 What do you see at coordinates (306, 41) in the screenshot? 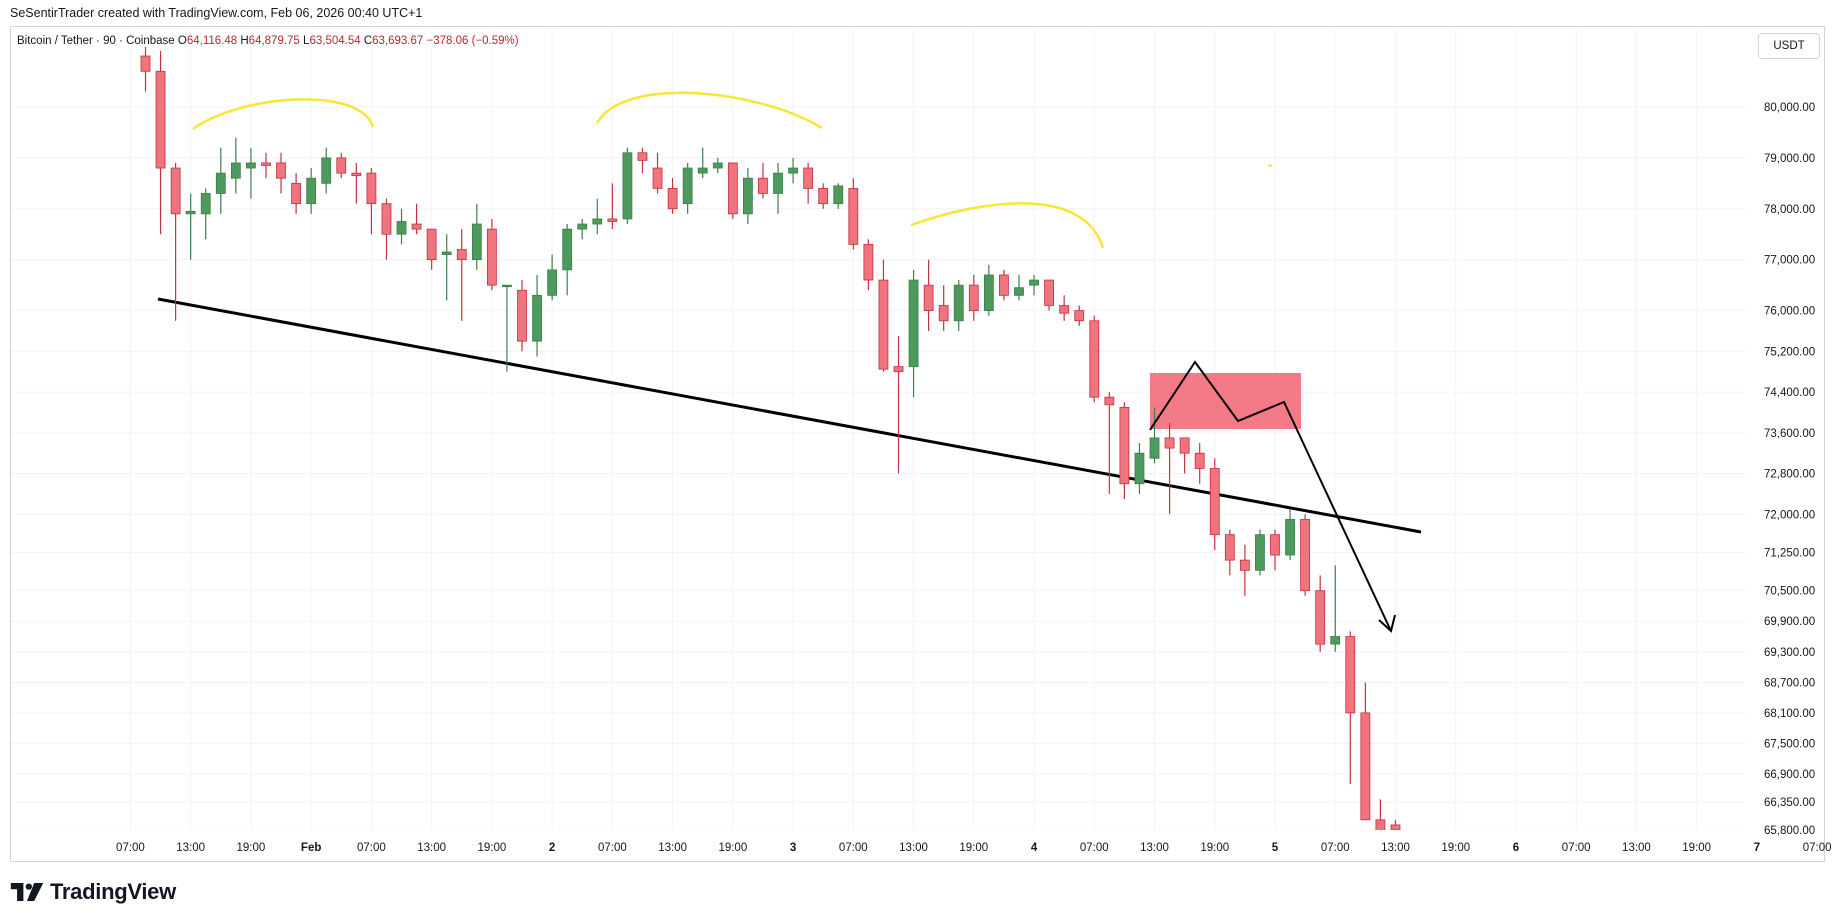
I see `low-label: L` at bounding box center [306, 41].